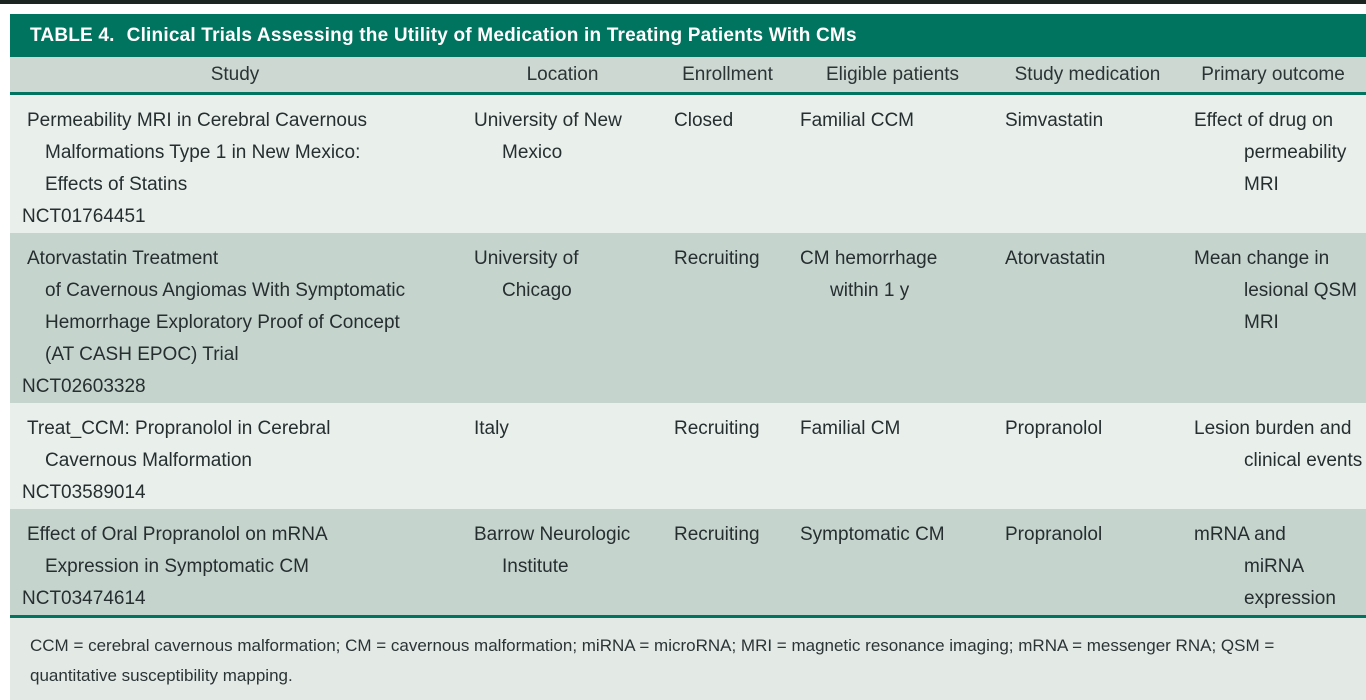 The height and width of the screenshot is (700, 1366). I want to click on eligible-line: within 1 y, so click(870, 290).